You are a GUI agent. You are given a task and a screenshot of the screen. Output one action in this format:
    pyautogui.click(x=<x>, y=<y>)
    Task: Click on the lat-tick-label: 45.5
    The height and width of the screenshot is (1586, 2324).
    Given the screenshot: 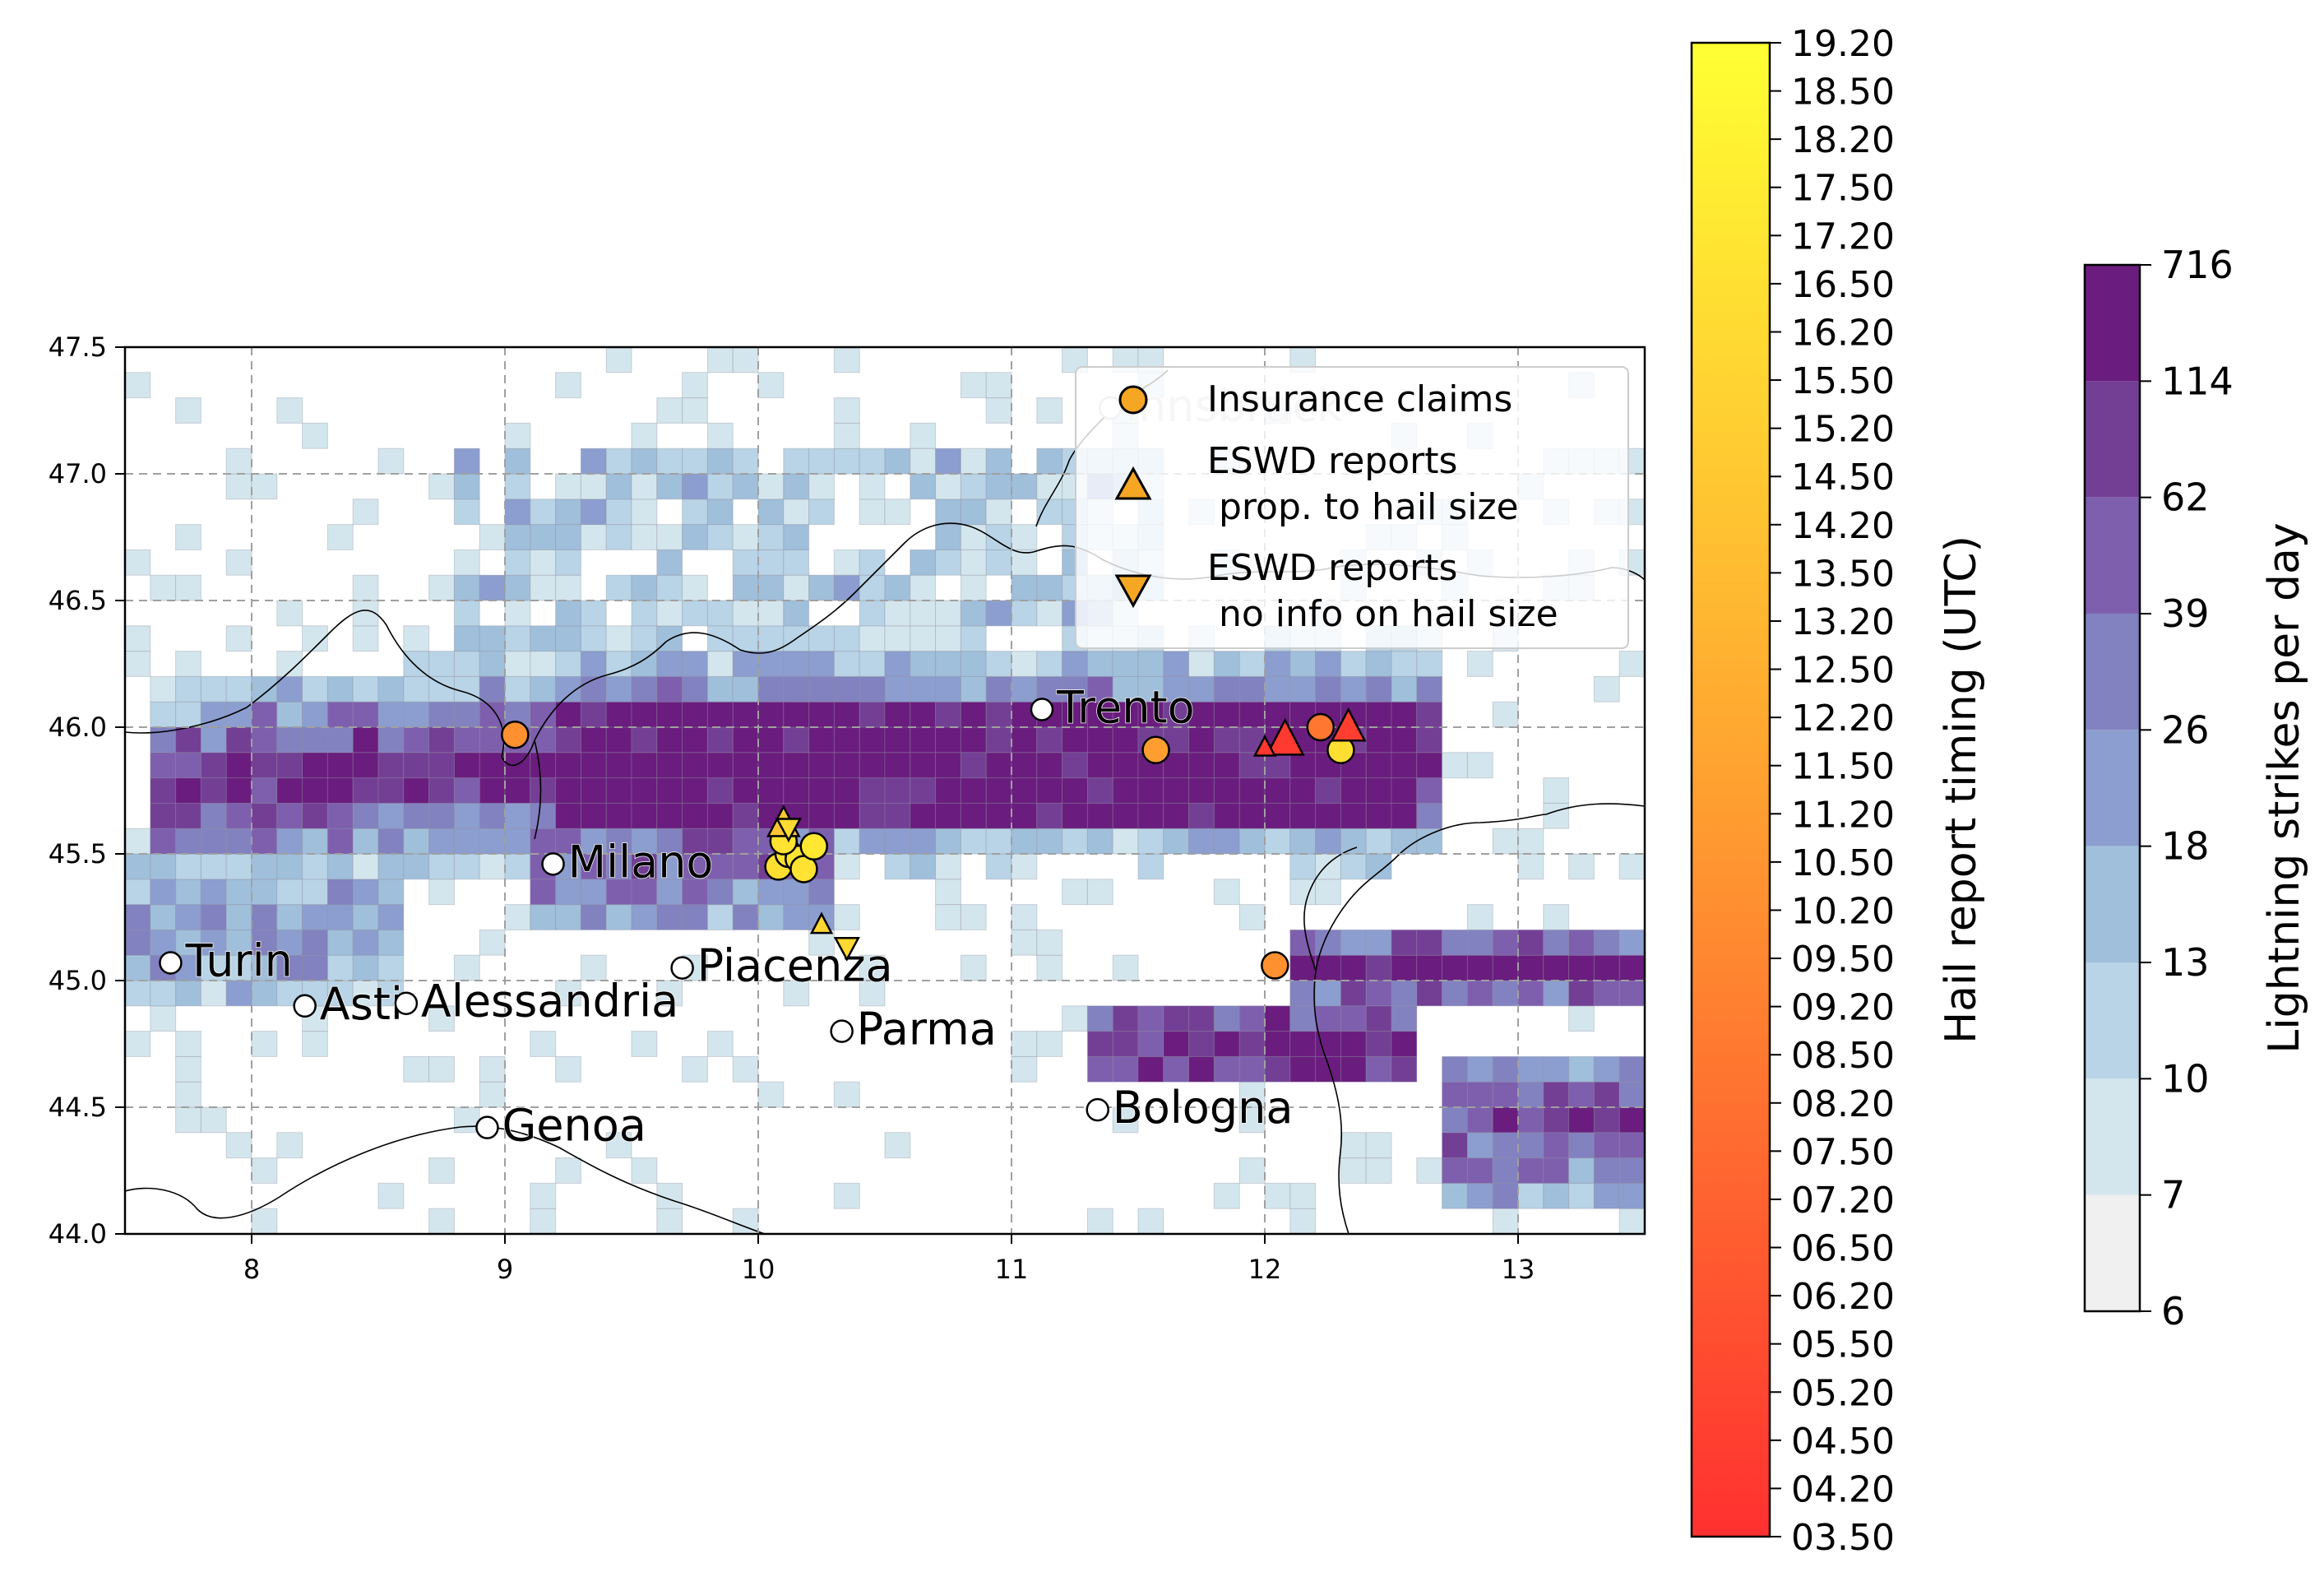 What is the action you would take?
    pyautogui.click(x=78, y=854)
    